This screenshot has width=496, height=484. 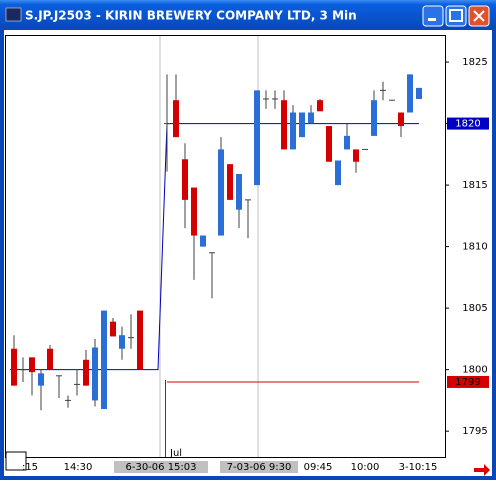 I want to click on y-tick-label: 1815, so click(x=474, y=185).